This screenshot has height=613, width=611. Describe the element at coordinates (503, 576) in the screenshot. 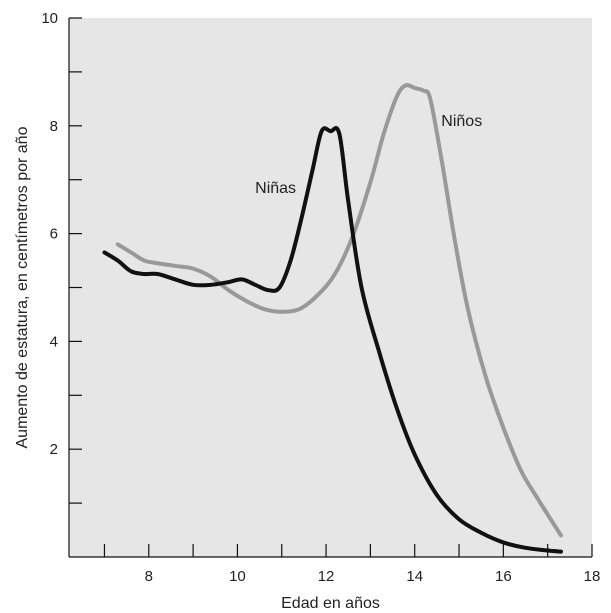

I see `x-tick-label: 16` at that location.